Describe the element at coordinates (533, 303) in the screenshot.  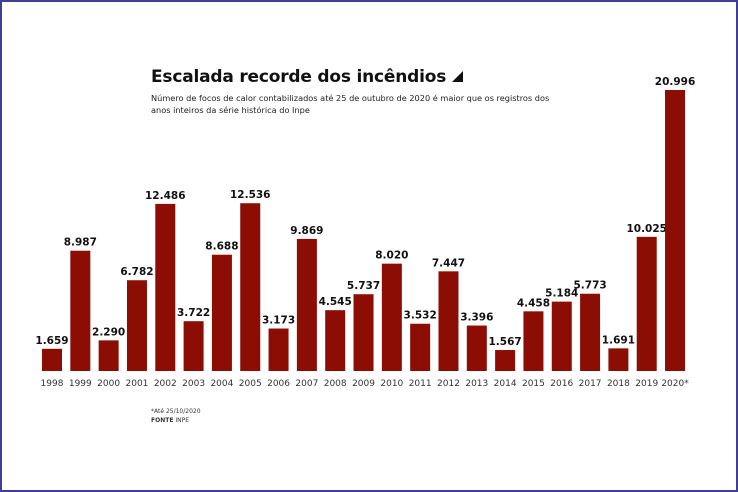
I see `data-label: 4.458` at that location.